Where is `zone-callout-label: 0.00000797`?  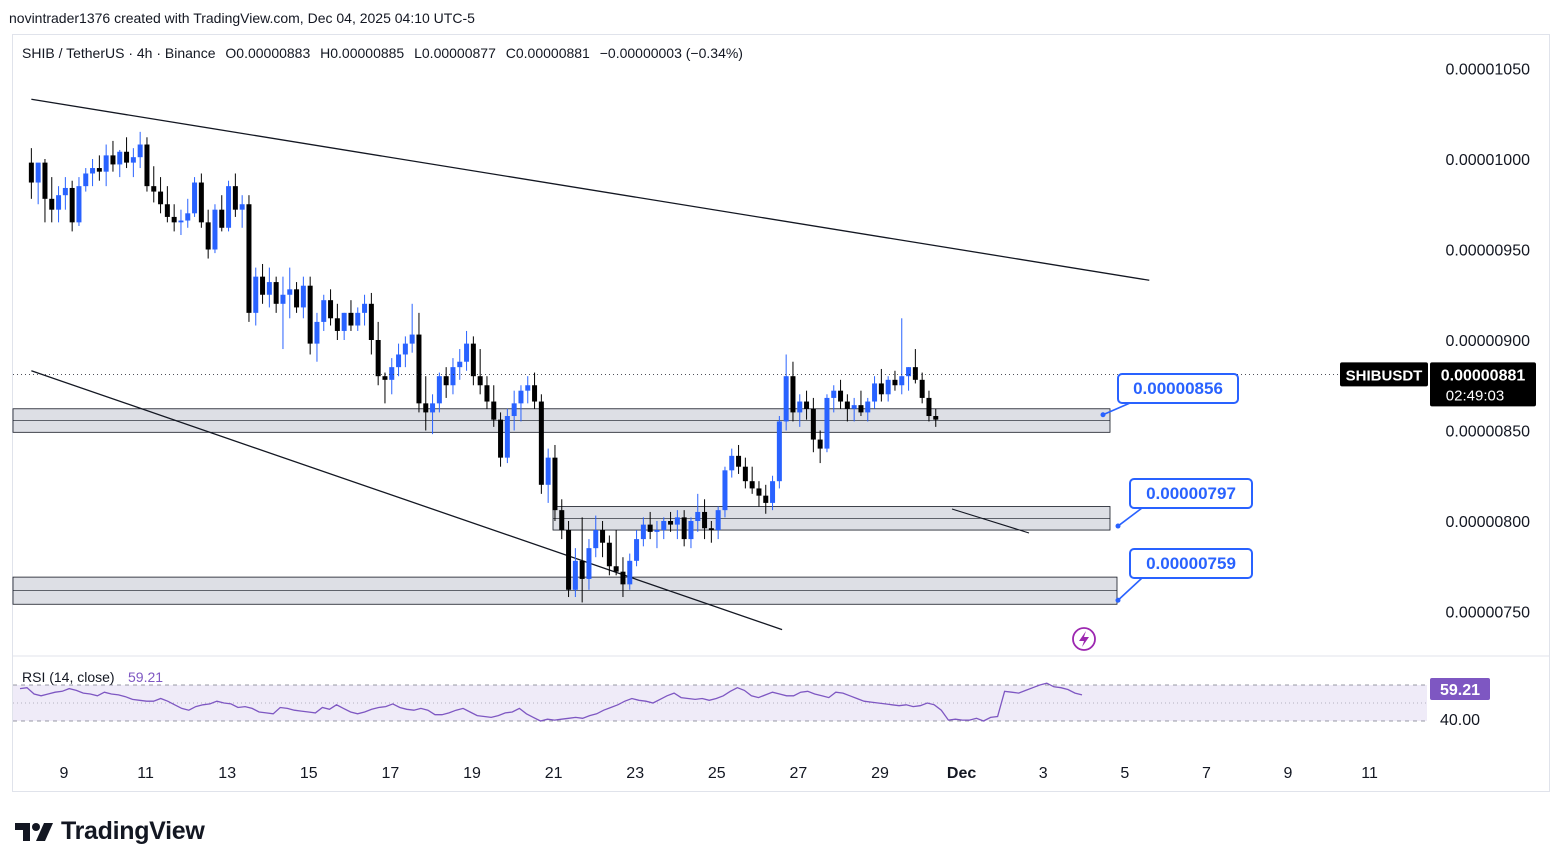
zone-callout-label: 0.00000797 is located at coordinates (1191, 493).